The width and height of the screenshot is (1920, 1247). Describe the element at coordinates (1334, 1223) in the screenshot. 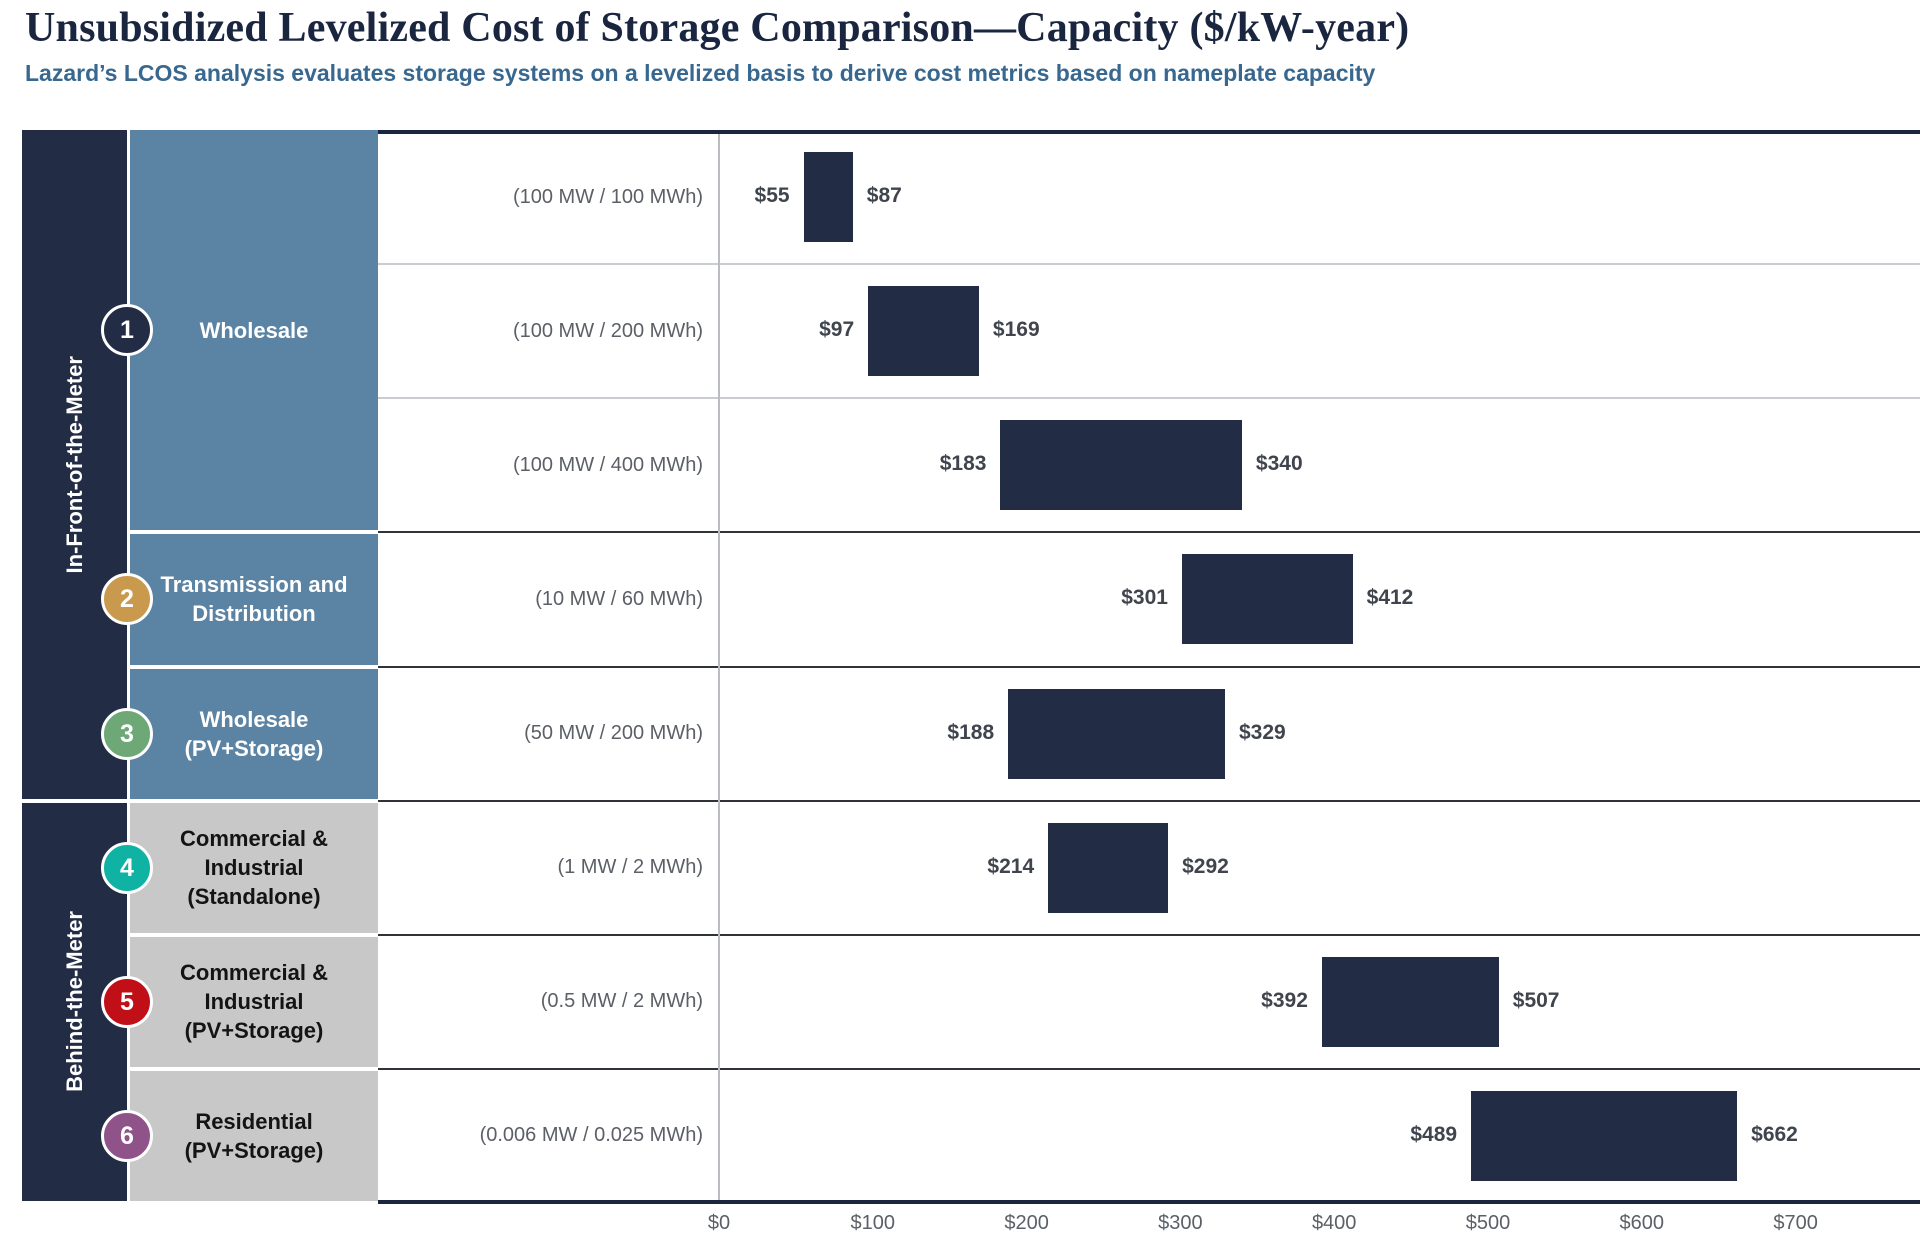

I see `x-axis-tick-label: $400` at that location.